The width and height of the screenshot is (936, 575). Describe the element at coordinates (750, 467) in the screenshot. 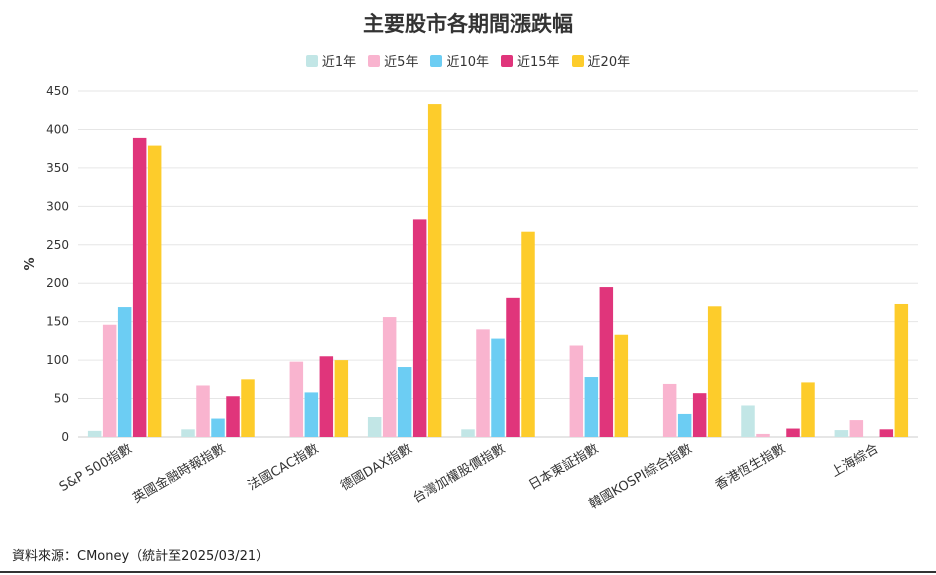

I see `x-tick-label: 香港恆生指數` at that location.